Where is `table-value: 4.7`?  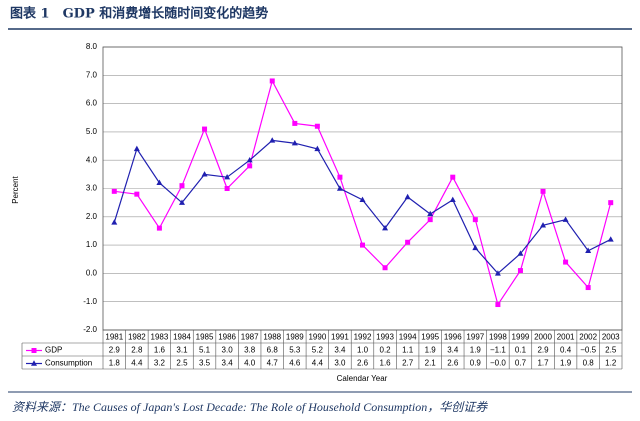
table-value: 4.7 is located at coordinates (273, 363).